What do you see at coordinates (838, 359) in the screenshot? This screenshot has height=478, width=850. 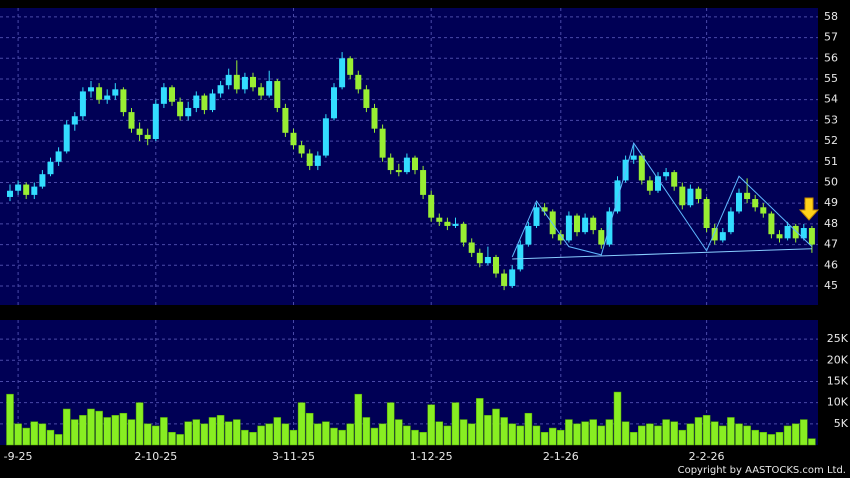 I see `volume-tick-label: 20K` at bounding box center [838, 359].